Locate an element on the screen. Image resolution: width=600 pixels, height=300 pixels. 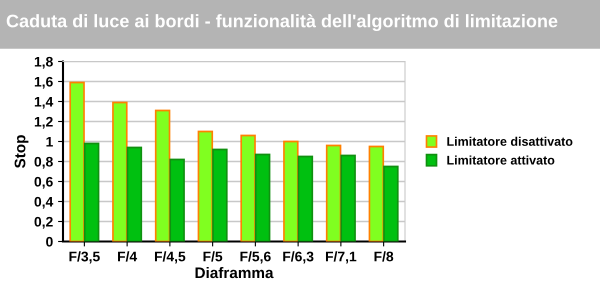
legend-label: Limitatore disattivato is located at coordinates (509, 141).